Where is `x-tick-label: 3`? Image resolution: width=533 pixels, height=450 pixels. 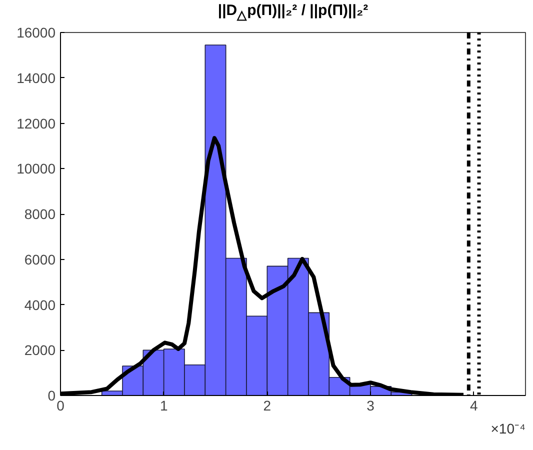
x-tick-label: 3 is located at coordinates (370, 406).